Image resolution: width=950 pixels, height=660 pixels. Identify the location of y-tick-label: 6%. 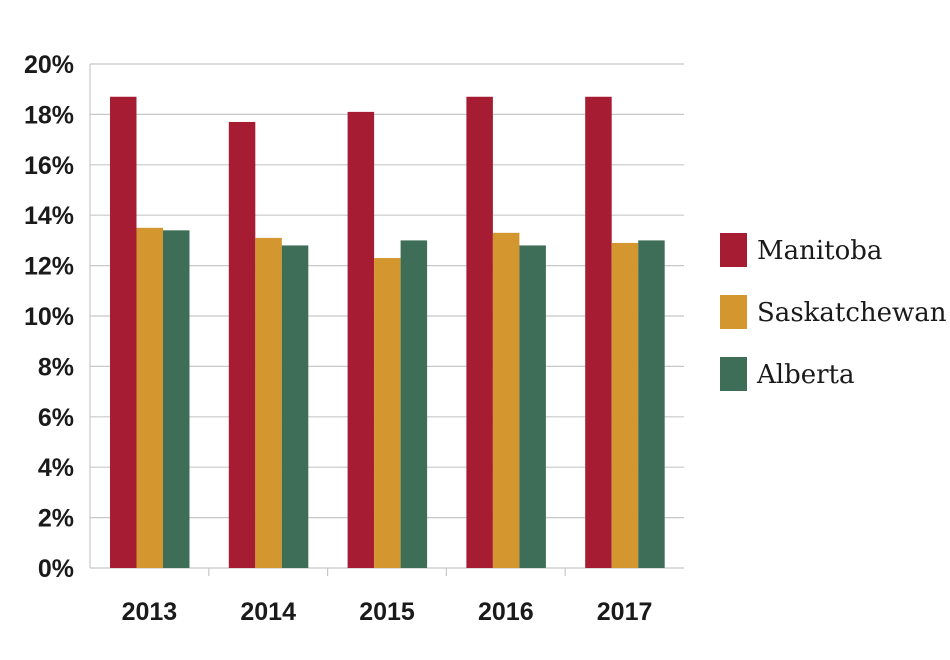
(56, 418).